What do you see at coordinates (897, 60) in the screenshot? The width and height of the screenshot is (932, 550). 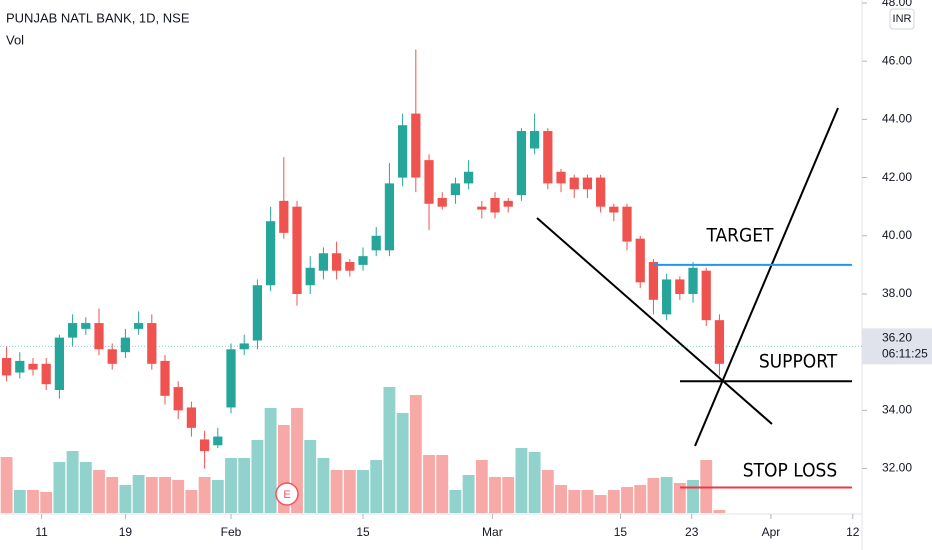 I see `y-tick-label: 46.00` at bounding box center [897, 60].